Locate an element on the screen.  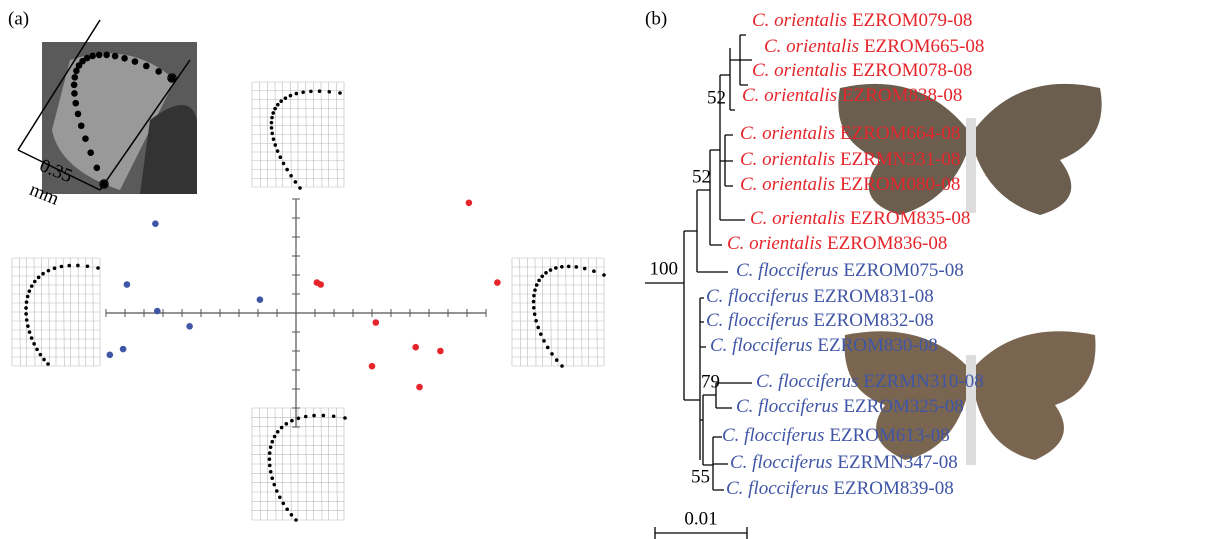
leaf-label: C. orientalis EZROM836-08 is located at coordinates (837, 243).